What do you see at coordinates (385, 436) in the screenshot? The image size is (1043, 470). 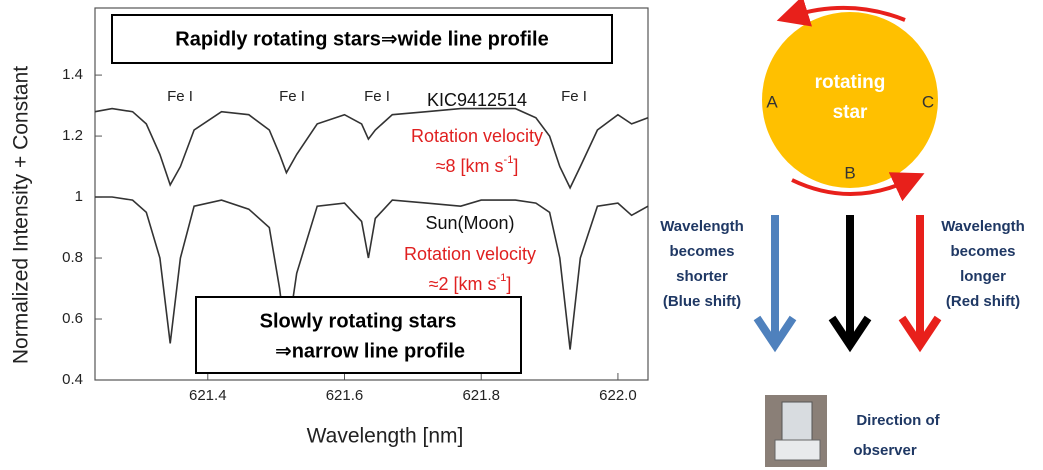 I see `x-axis-label: Wavelength [nm]` at bounding box center [385, 436].